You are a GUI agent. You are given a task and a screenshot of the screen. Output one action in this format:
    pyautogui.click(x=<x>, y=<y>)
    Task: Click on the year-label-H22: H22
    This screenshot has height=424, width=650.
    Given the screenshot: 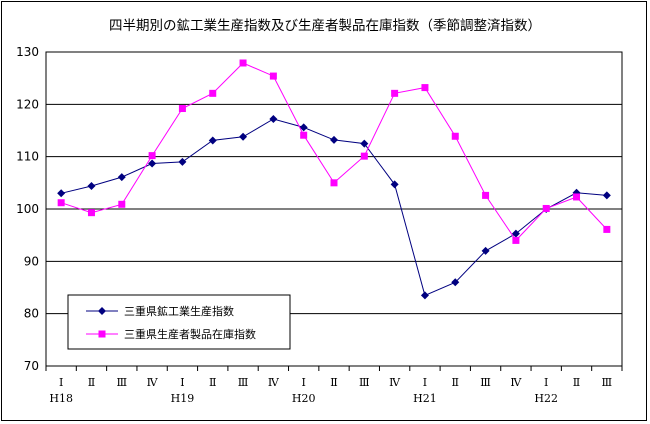 What is the action you would take?
    pyautogui.click(x=546, y=398)
    